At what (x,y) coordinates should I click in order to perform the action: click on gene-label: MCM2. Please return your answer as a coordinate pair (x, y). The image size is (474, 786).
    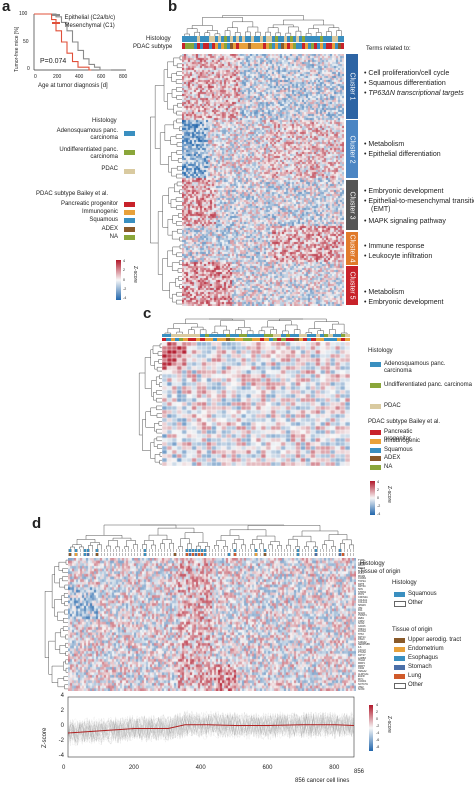
    Looking at the image, I should click on (362, 576).